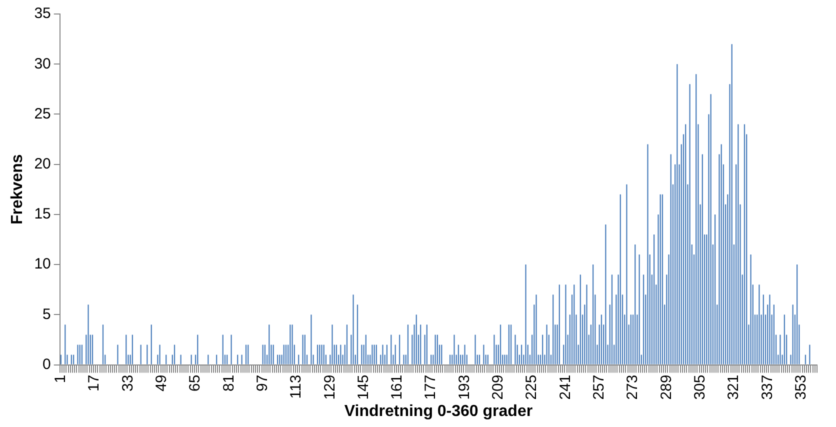 This screenshot has height=427, width=836. What do you see at coordinates (42, 13) in the screenshot?
I see `y-tick-label: 35` at bounding box center [42, 13].